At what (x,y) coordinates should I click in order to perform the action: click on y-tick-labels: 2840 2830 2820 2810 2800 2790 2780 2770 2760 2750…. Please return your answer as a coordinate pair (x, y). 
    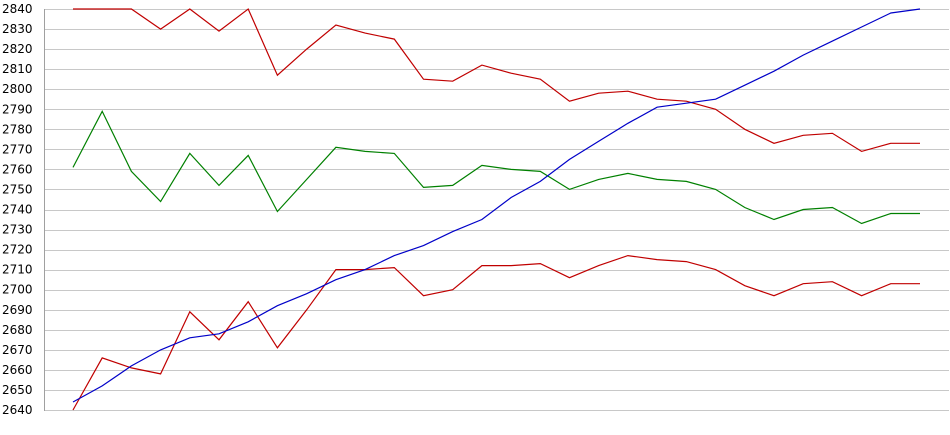
    Looking at the image, I should click on (17, 209).